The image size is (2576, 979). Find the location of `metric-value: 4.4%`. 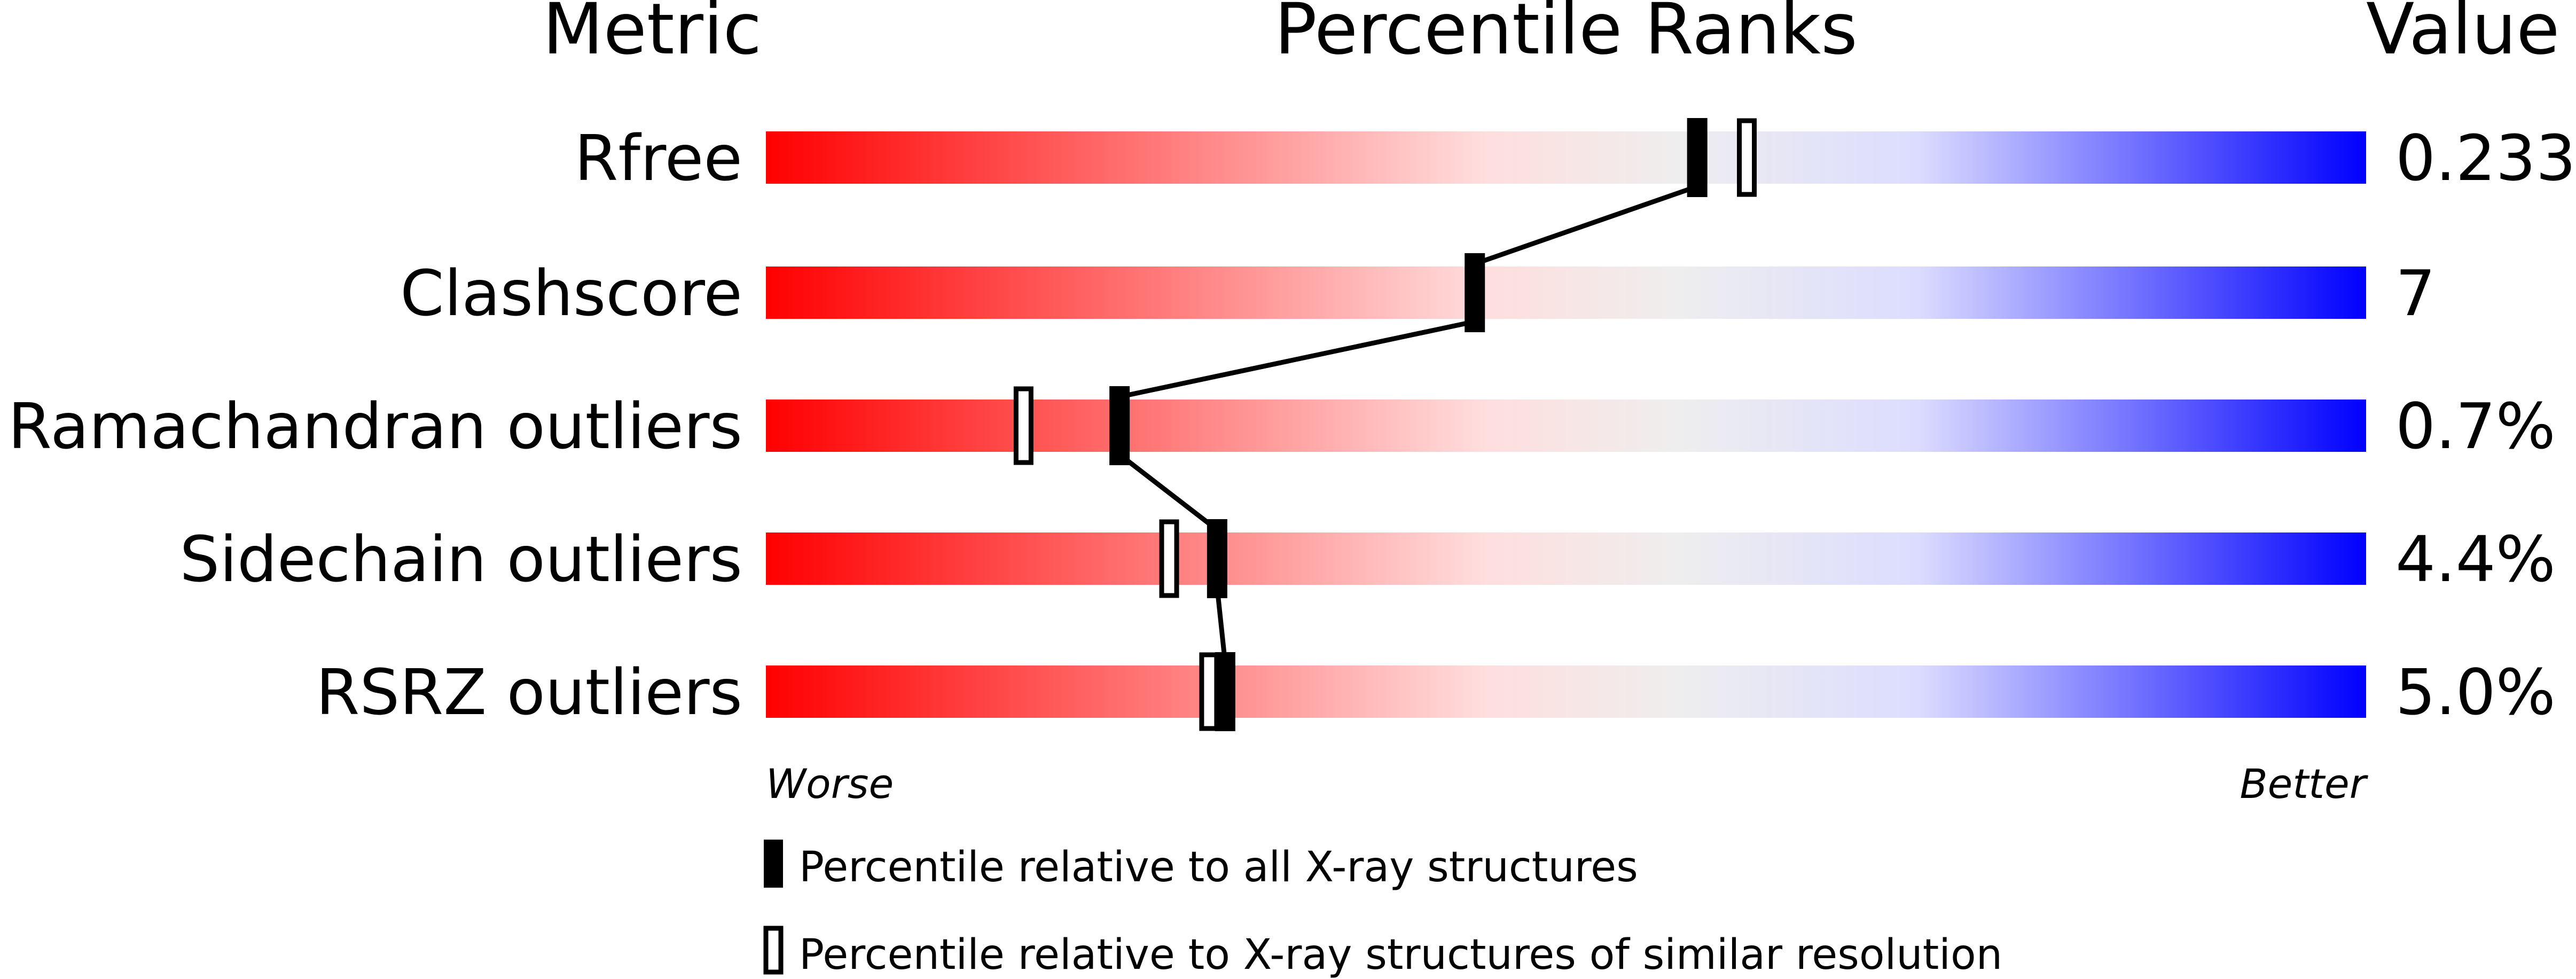

metric-value: 4.4% is located at coordinates (2475, 559).